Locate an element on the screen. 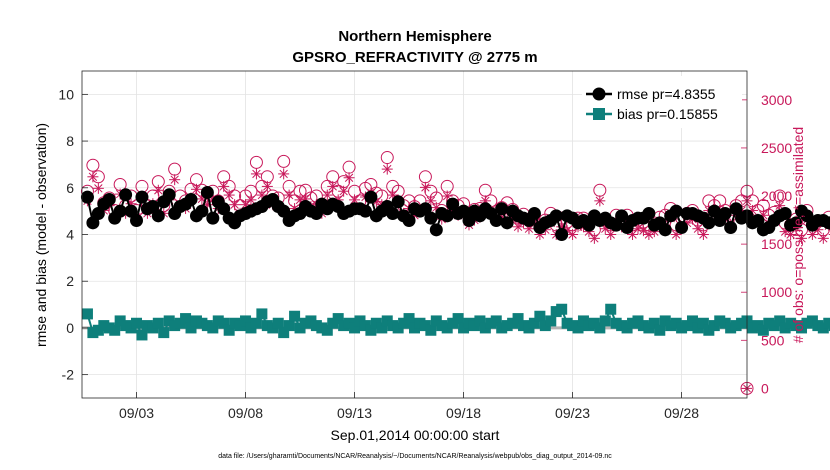  y-left-tick-label: 6 is located at coordinates (70, 188).